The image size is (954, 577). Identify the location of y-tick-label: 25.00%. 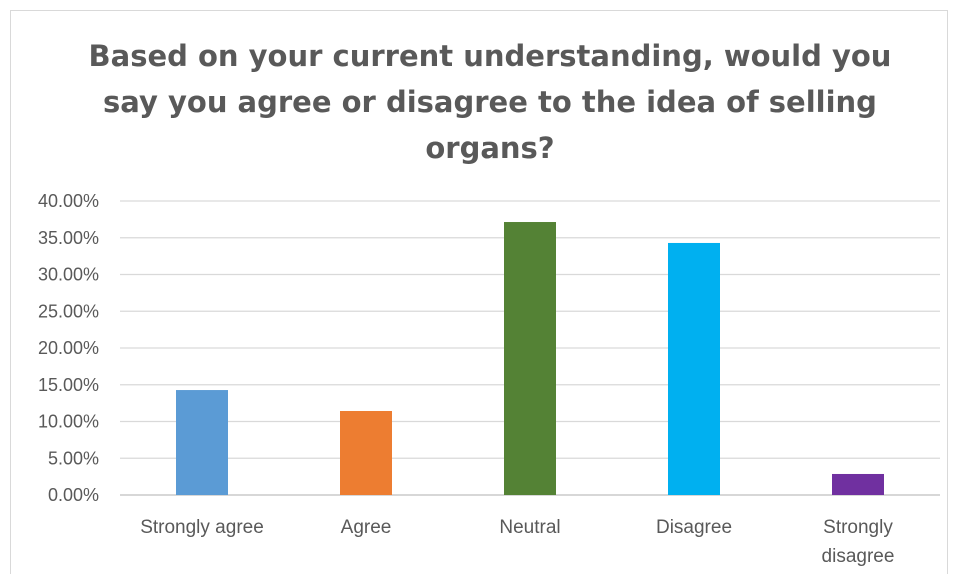
(68, 311).